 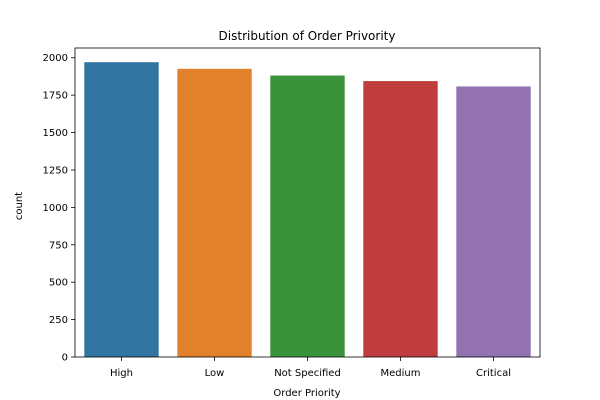 I want to click on x-tick-label: Critical, so click(x=493, y=373).